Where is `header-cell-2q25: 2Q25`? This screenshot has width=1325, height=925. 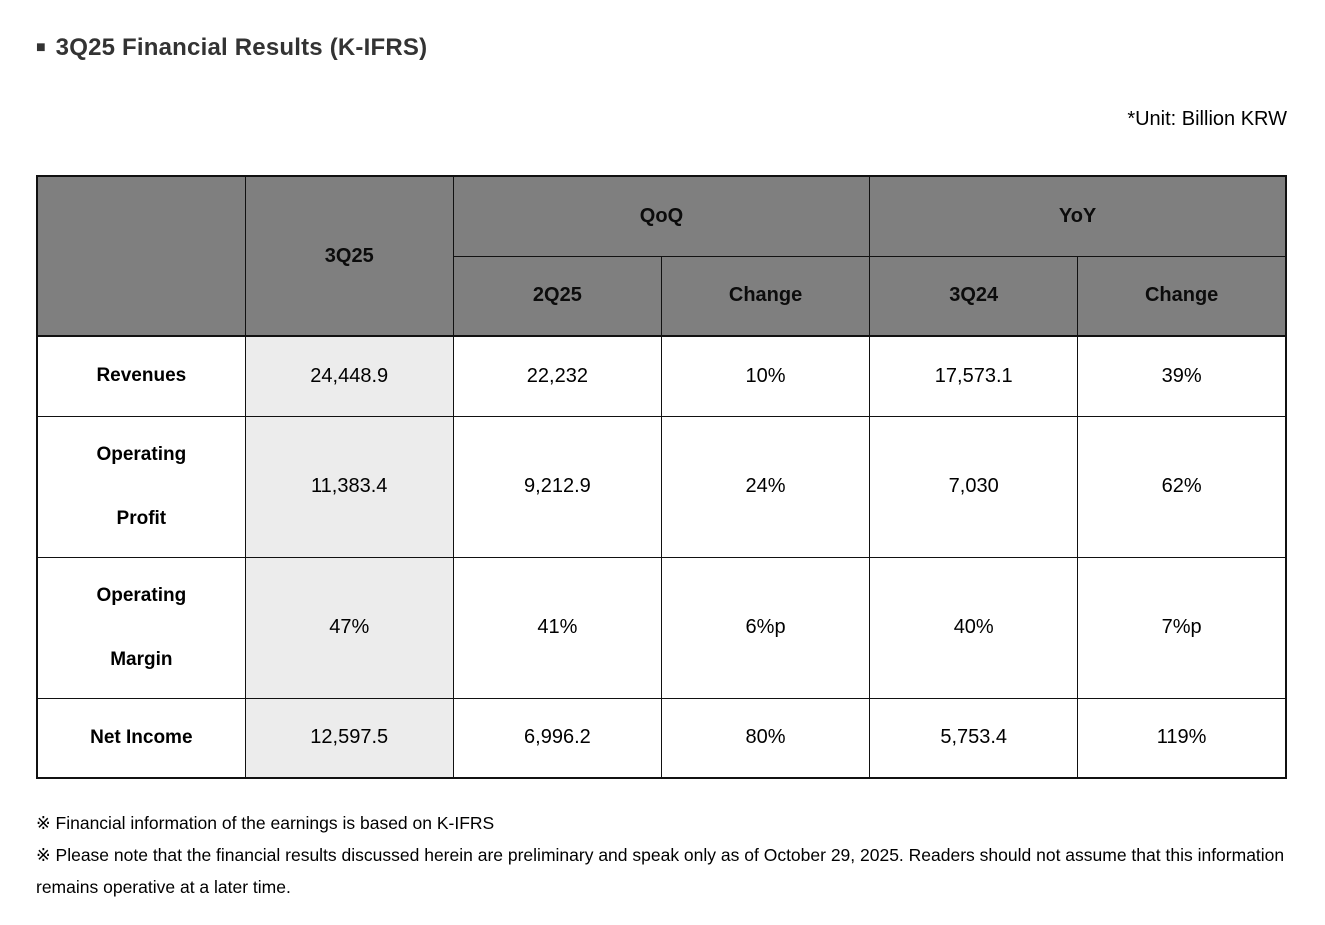
header-cell-2q25: 2Q25 is located at coordinates (557, 296).